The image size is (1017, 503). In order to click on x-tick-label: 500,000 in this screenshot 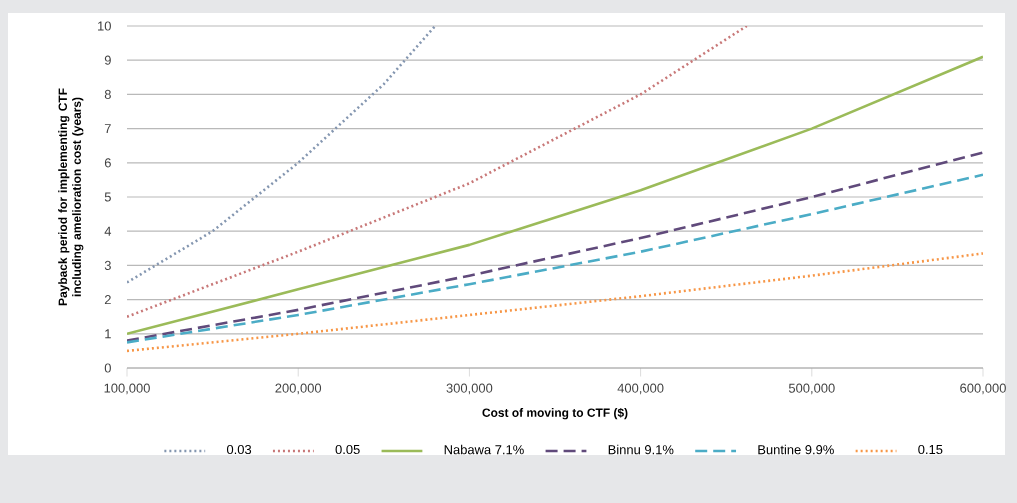, I will do `click(811, 389)`.